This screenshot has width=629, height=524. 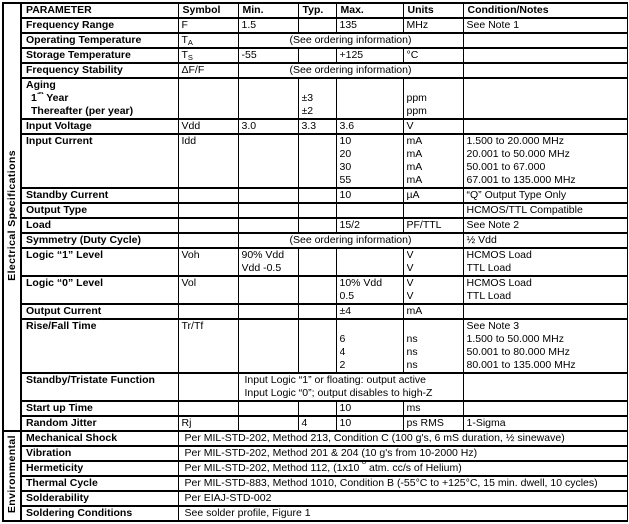 What do you see at coordinates (99, 210) in the screenshot?
I see `cell-parameter: Output Type` at bounding box center [99, 210].